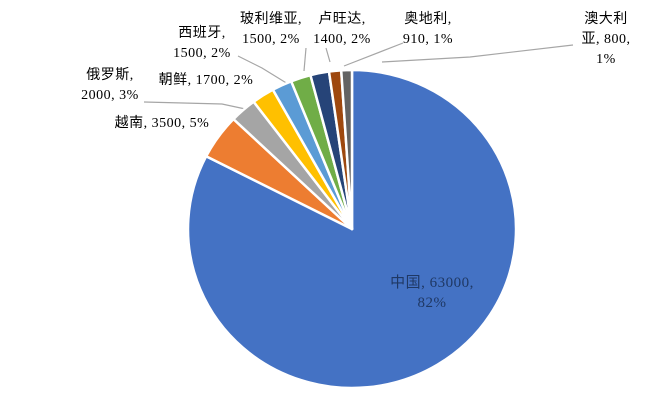 The height and width of the screenshot is (406, 648). Describe the element at coordinates (263, 70) in the screenshot. I see `leader-line-spain` at that location.